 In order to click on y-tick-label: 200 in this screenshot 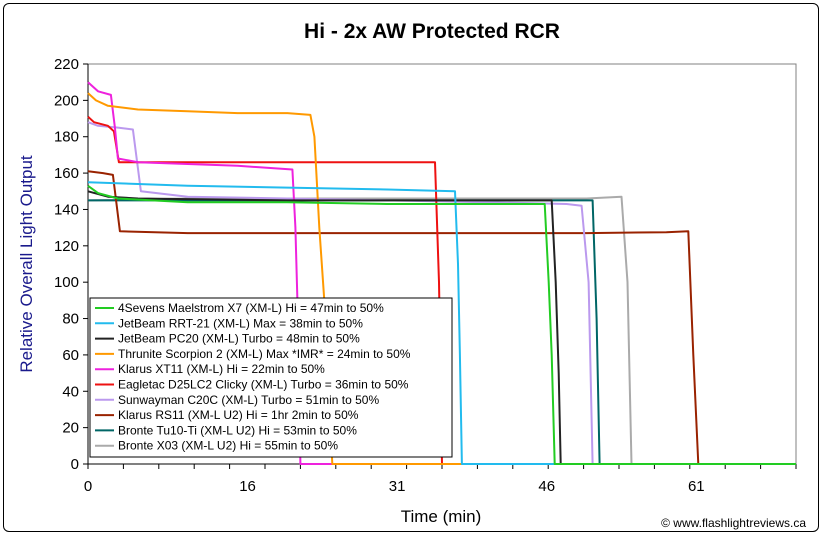, I will do `click(66, 100)`.